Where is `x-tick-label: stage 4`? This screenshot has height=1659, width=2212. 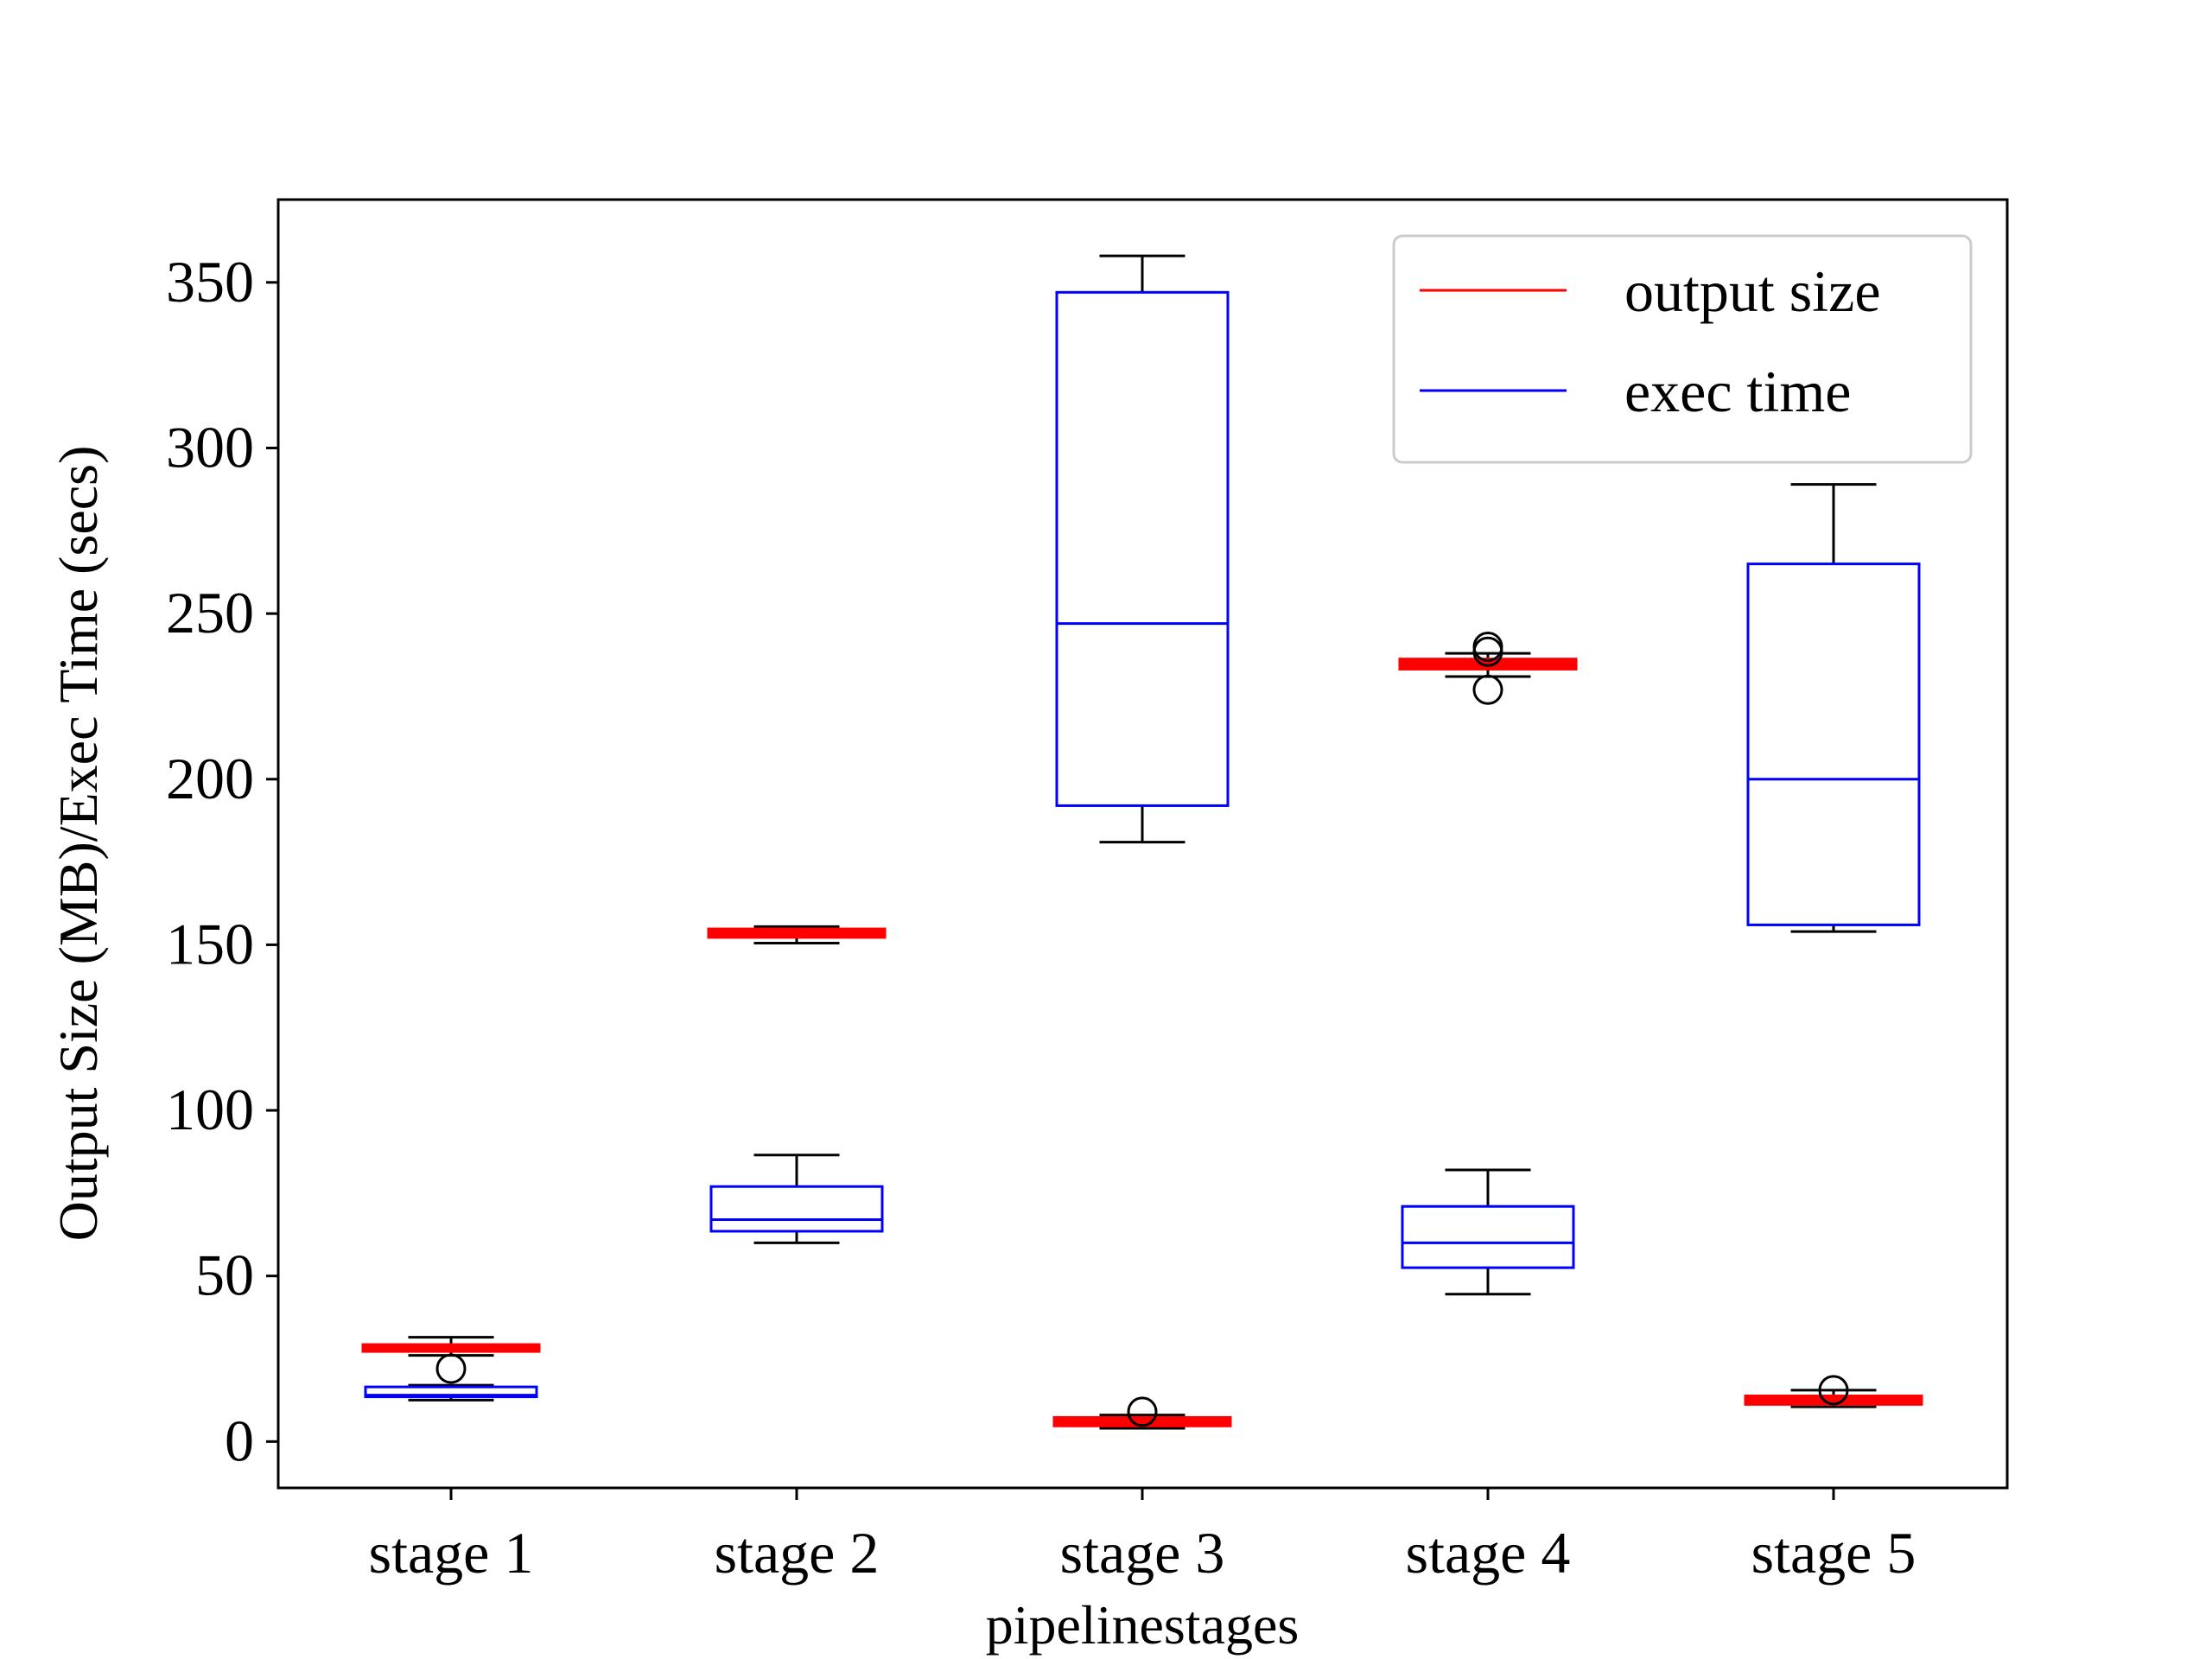 x-tick-label: stage 4 is located at coordinates (1488, 1553).